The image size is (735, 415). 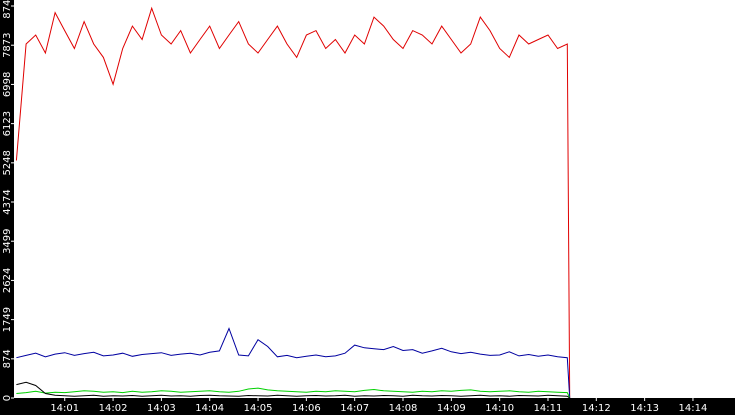 What do you see at coordinates (7, 201) in the screenshot?
I see `y-tick-label: 4374` at bounding box center [7, 201].